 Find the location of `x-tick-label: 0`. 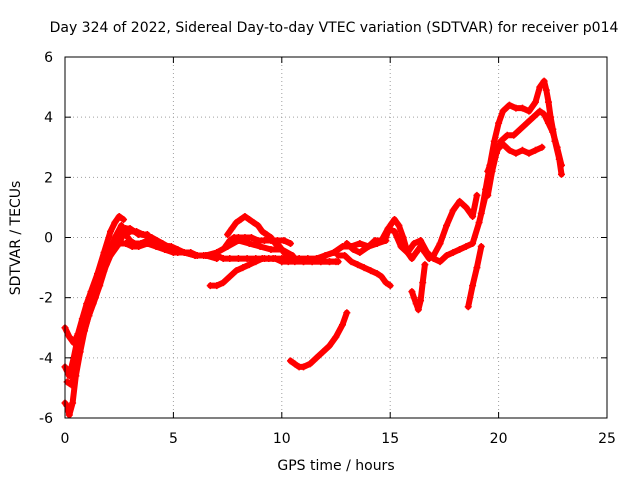

x-tick-label: 0 is located at coordinates (65, 439).